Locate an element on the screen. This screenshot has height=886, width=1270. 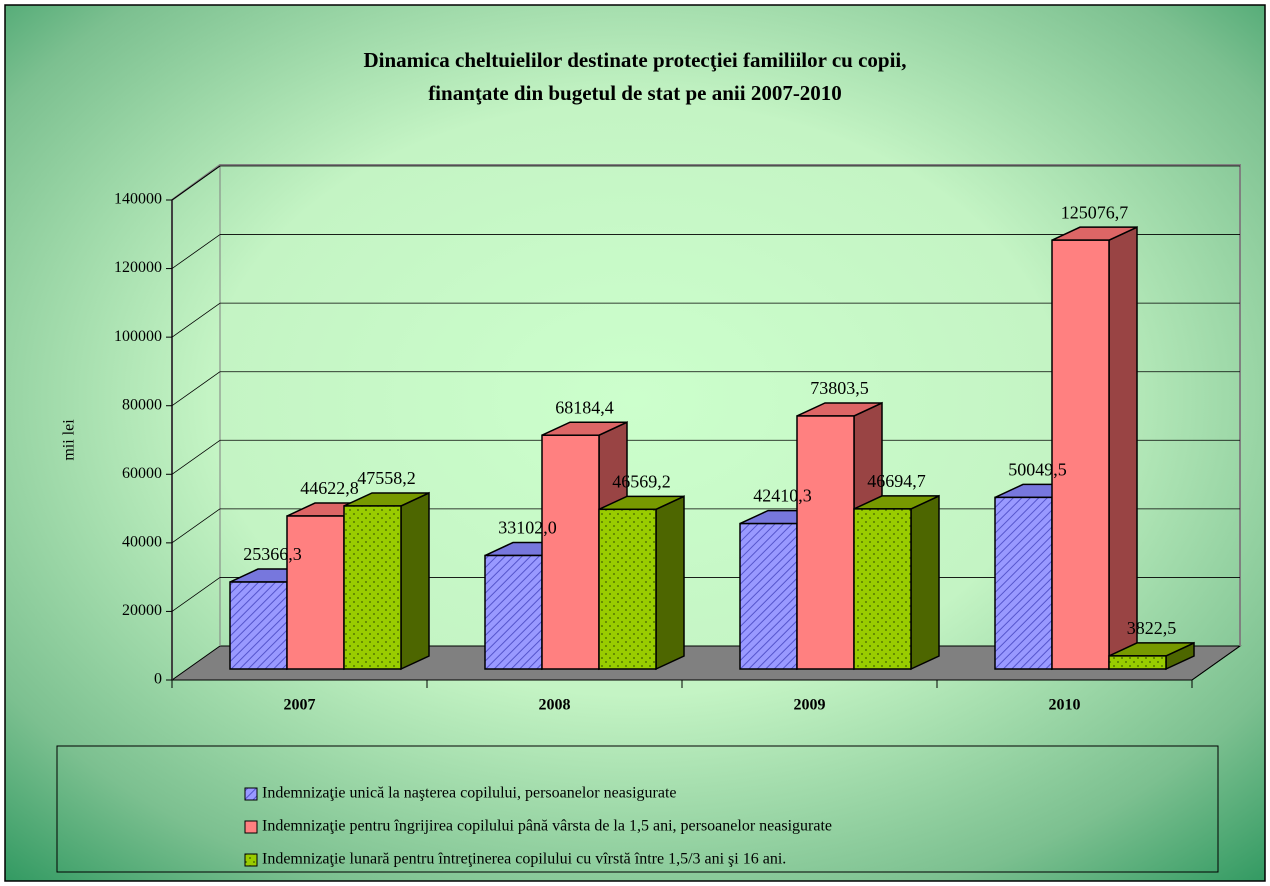
y-tick-label: 120000 is located at coordinates (138, 267).